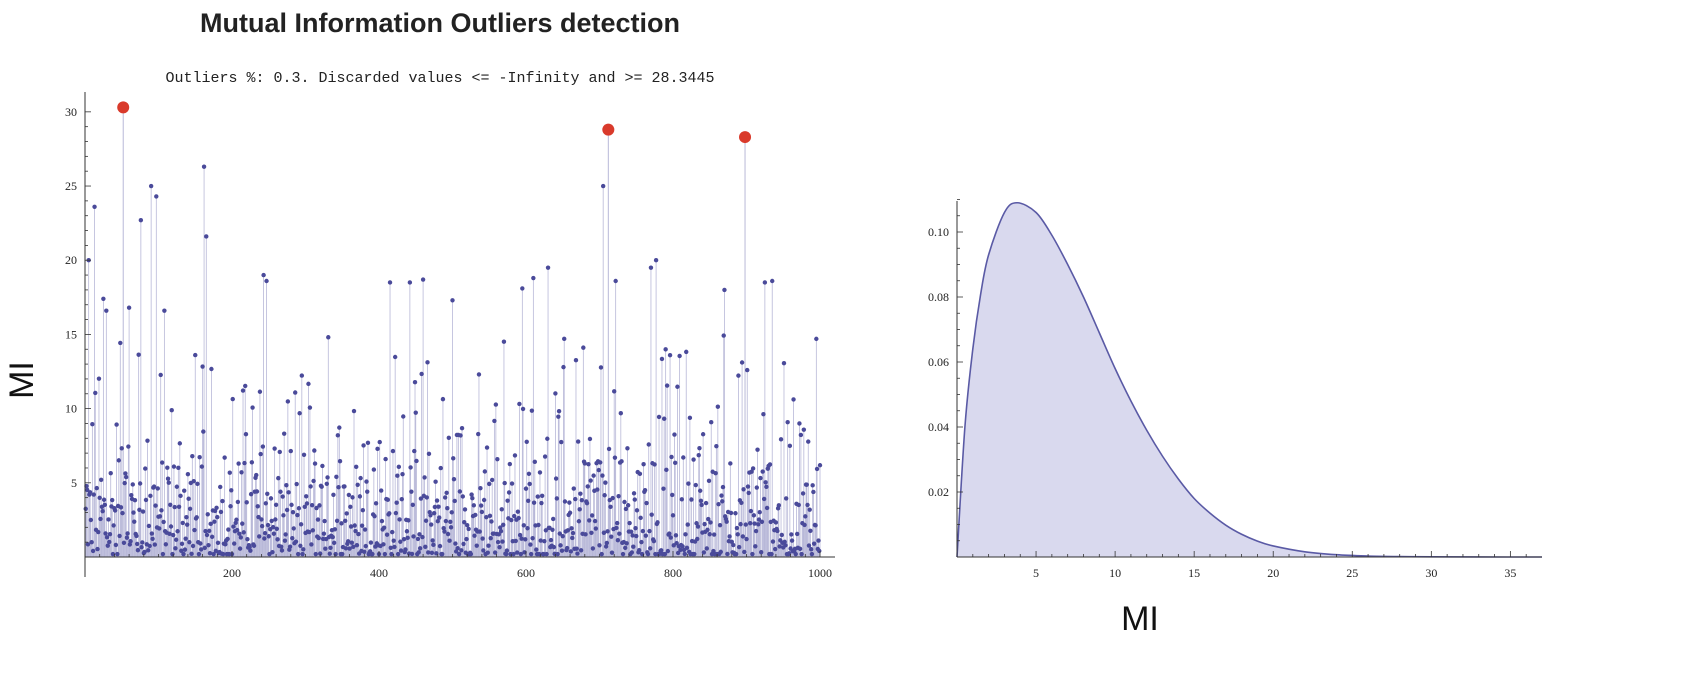 The width and height of the screenshot is (1694, 690). I want to click on x-tick-label: 800, so click(673, 573).